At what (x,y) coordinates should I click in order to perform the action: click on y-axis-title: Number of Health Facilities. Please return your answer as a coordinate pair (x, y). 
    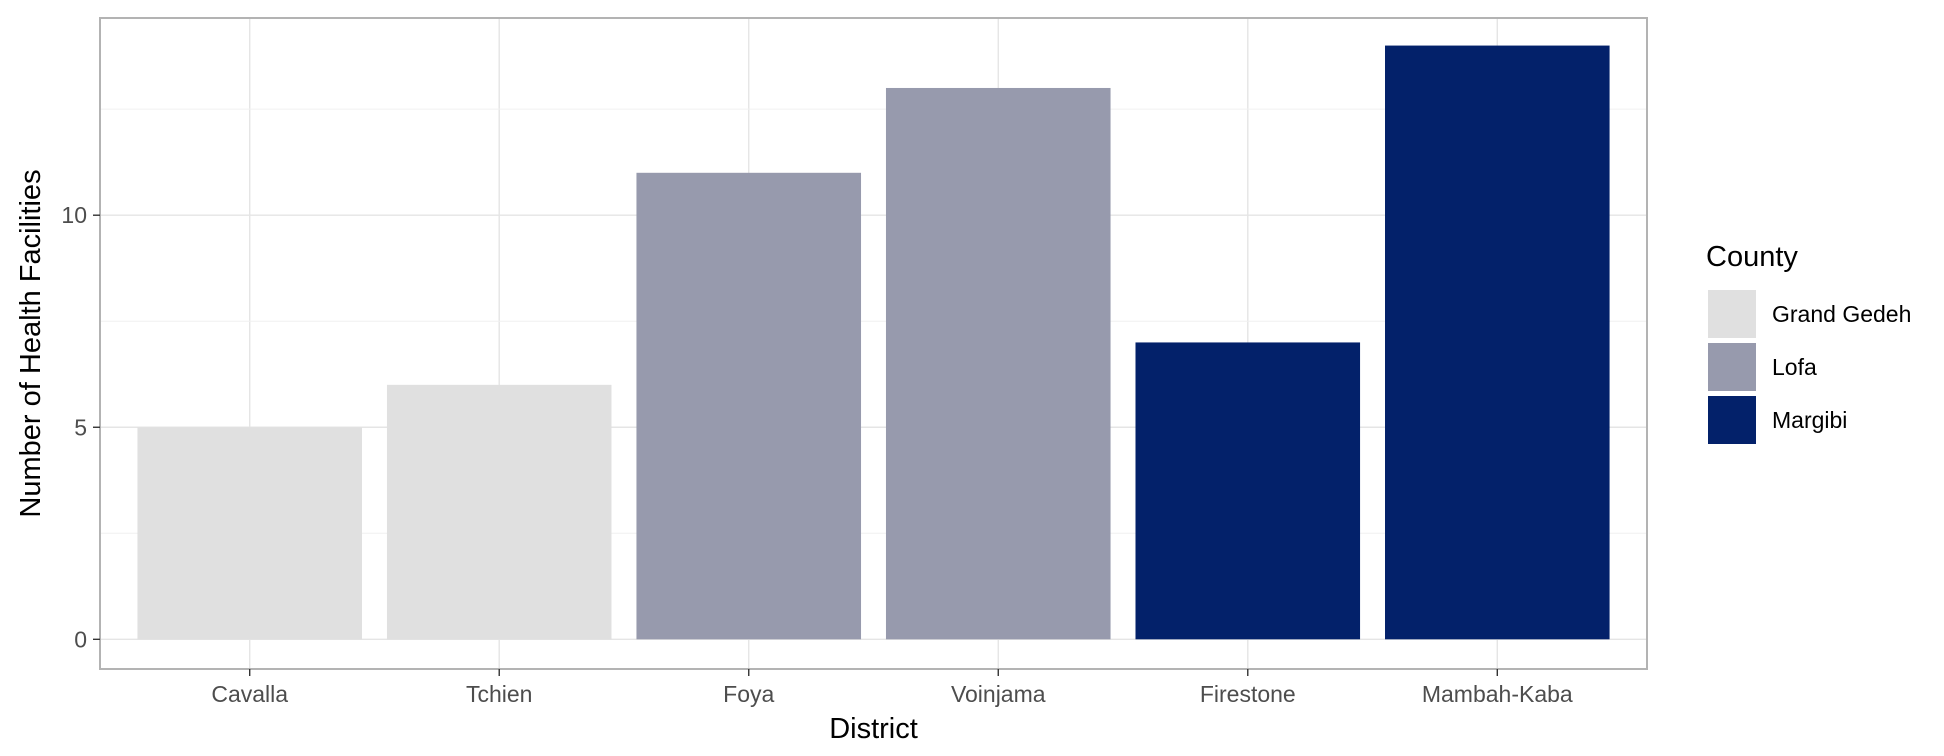
    Looking at the image, I should click on (31, 343).